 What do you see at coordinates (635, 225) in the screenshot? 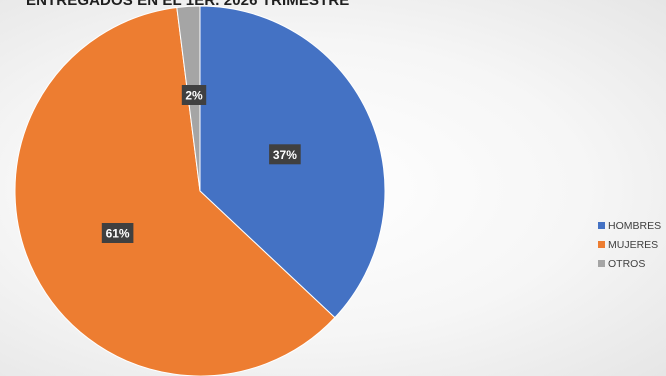
I see `legend-label: HOMBRES` at bounding box center [635, 225].